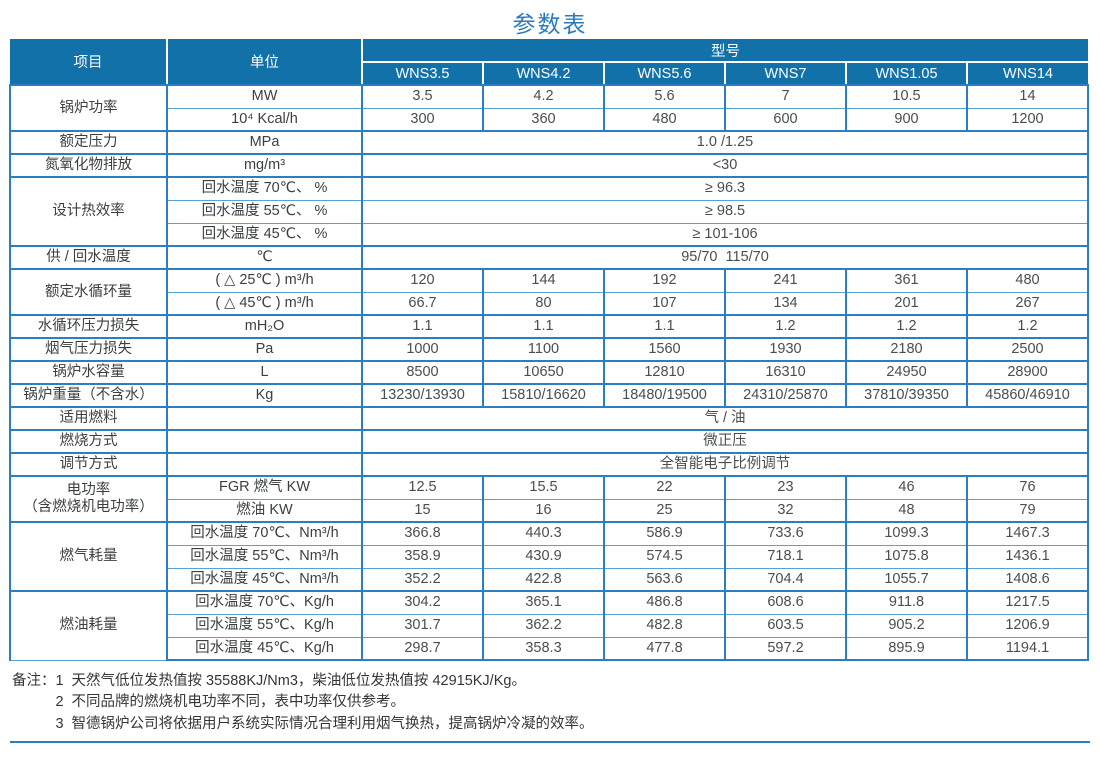 The image size is (1100, 759). I want to click on value-cell: 486.8, so click(664, 602).